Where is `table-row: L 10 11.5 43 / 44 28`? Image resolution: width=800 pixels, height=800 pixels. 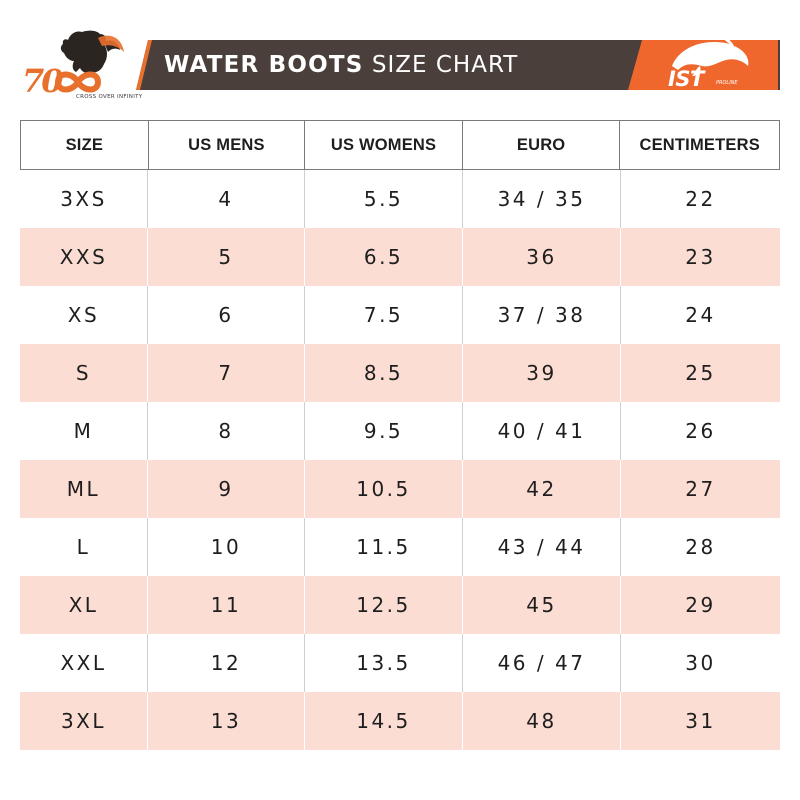 table-row: L 10 11.5 43 / 44 28 is located at coordinates (400, 547).